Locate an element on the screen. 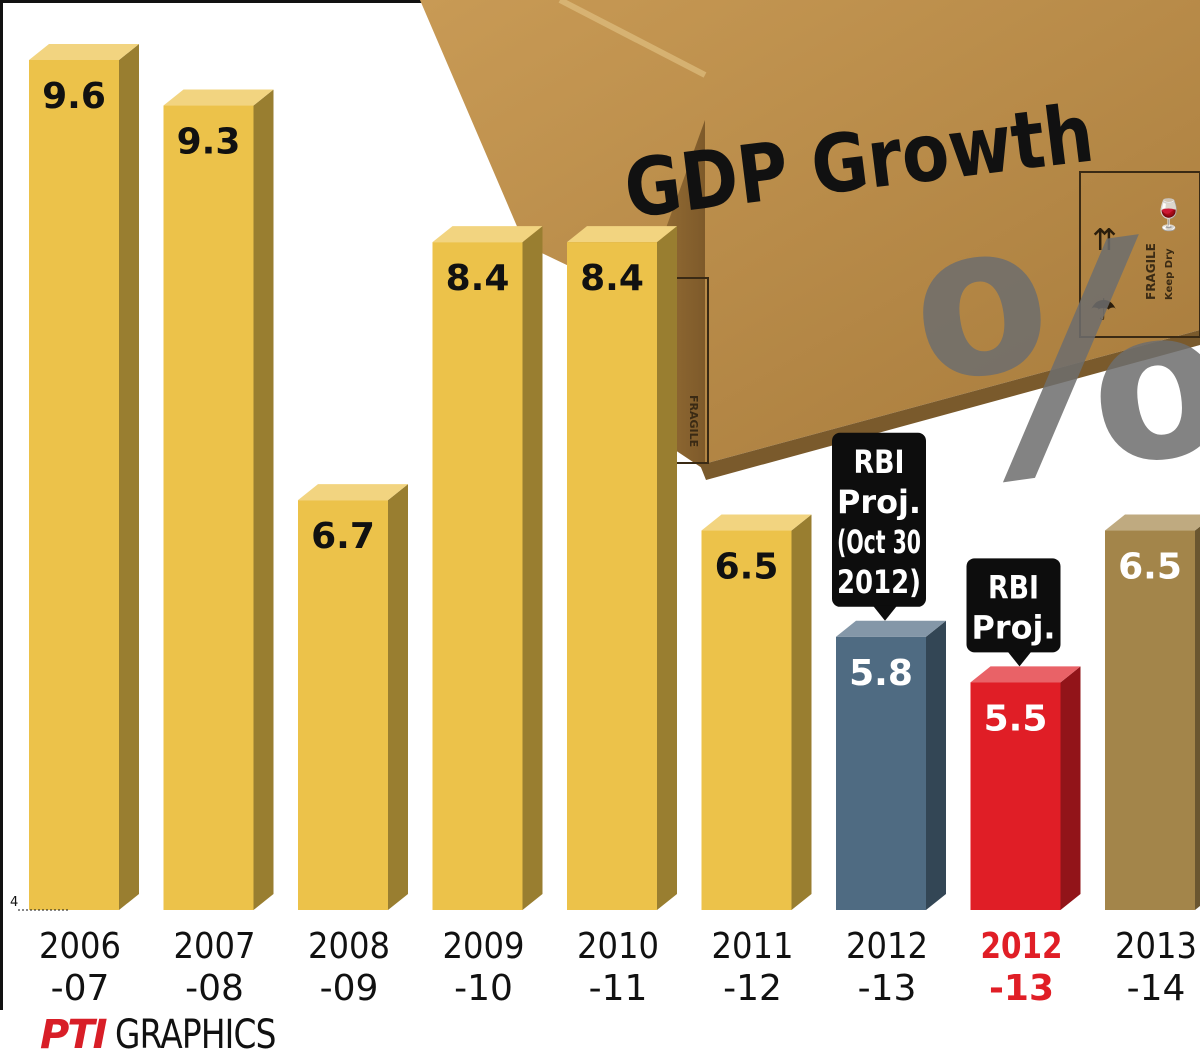  bar-value-label-3: 8.4 is located at coordinates (478, 278).